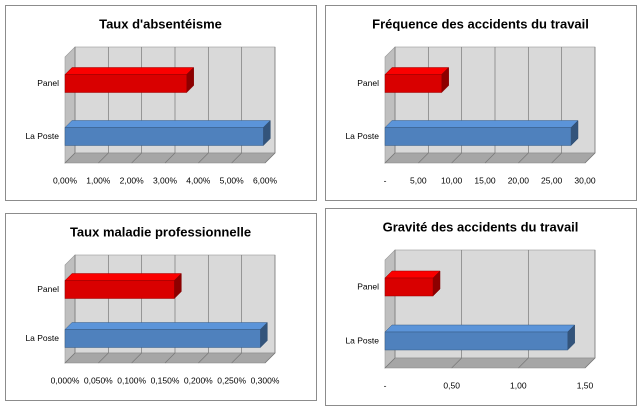 The width and height of the screenshot is (639, 410). Describe the element at coordinates (165, 180) in the screenshot. I see `x-tick-label: 3,00%` at that location.